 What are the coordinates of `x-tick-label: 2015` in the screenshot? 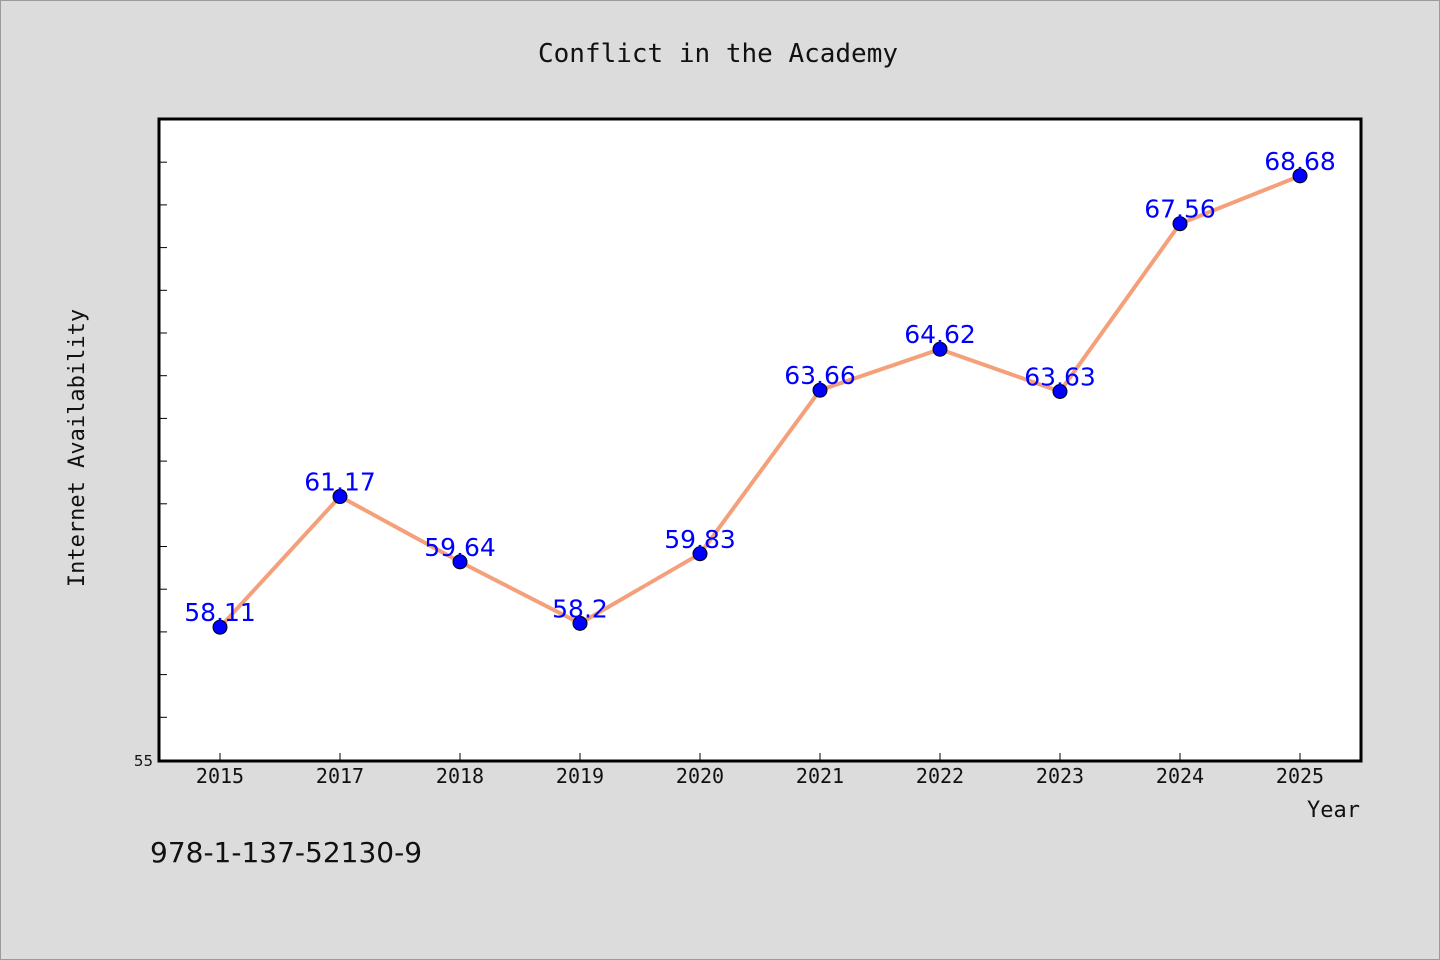 It's located at (220, 776).